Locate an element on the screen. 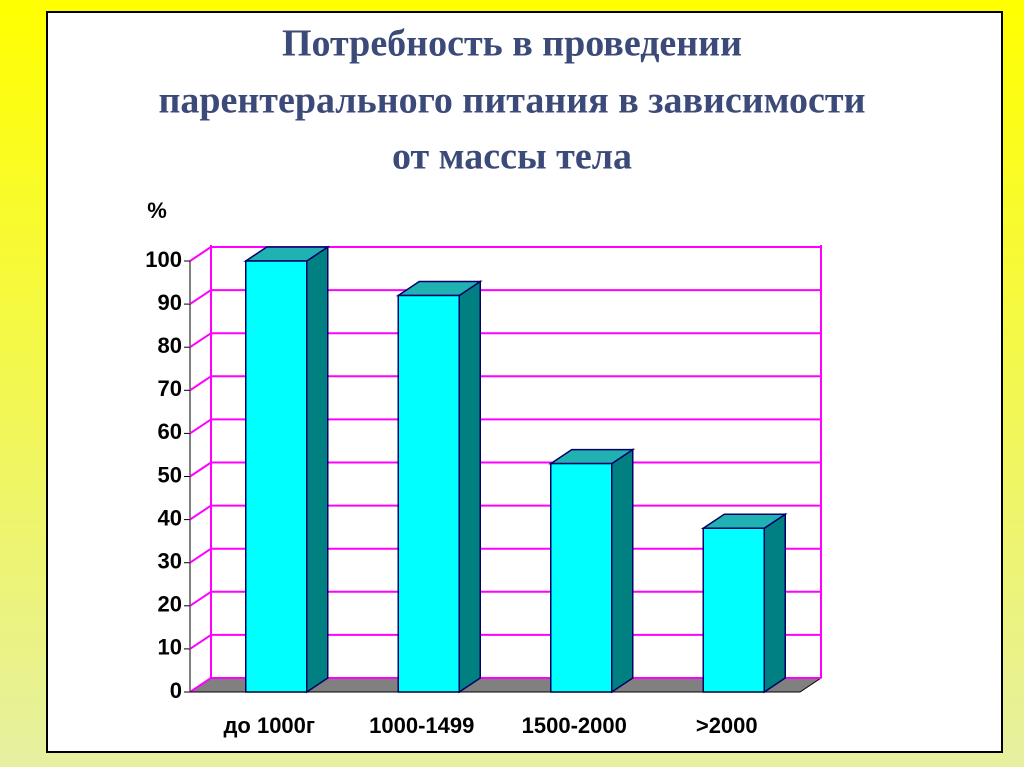  y-tick-label: 10 is located at coordinates (170, 647).